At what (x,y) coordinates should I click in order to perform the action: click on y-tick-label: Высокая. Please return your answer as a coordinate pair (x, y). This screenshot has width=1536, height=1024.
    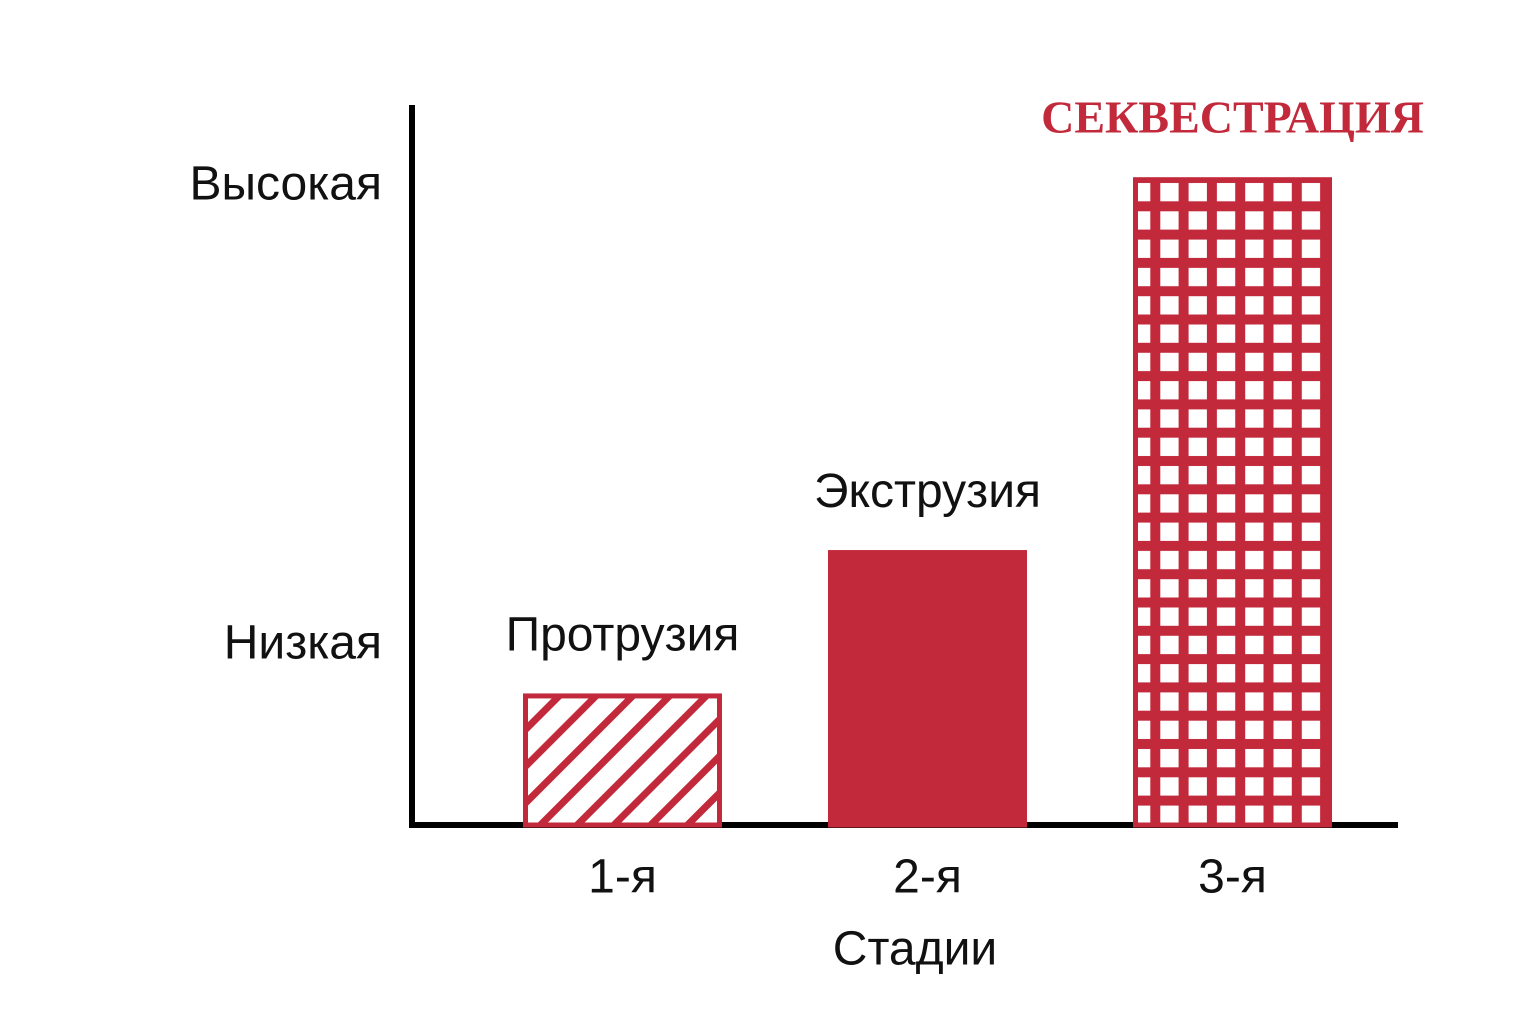
    Looking at the image, I should click on (286, 184).